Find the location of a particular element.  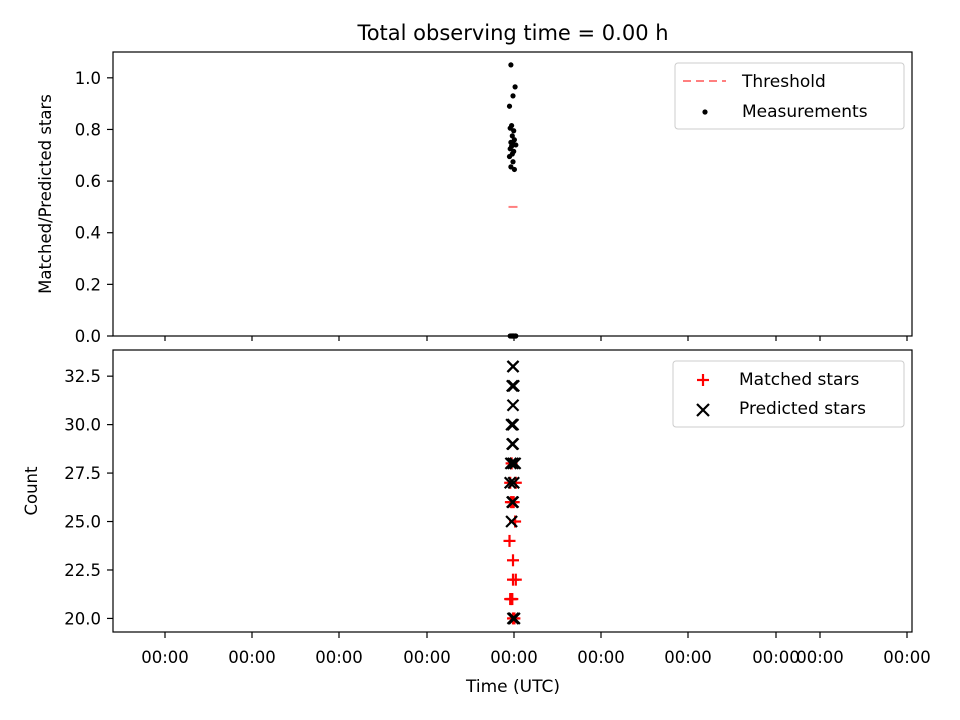

bottom-legend-box is located at coordinates (788, 394).